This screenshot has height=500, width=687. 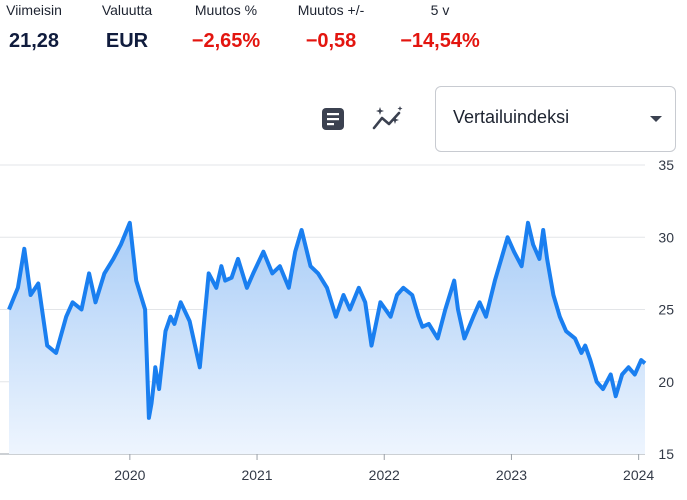 What do you see at coordinates (129, 475) in the screenshot?
I see `x-tick-label: 2020` at bounding box center [129, 475].